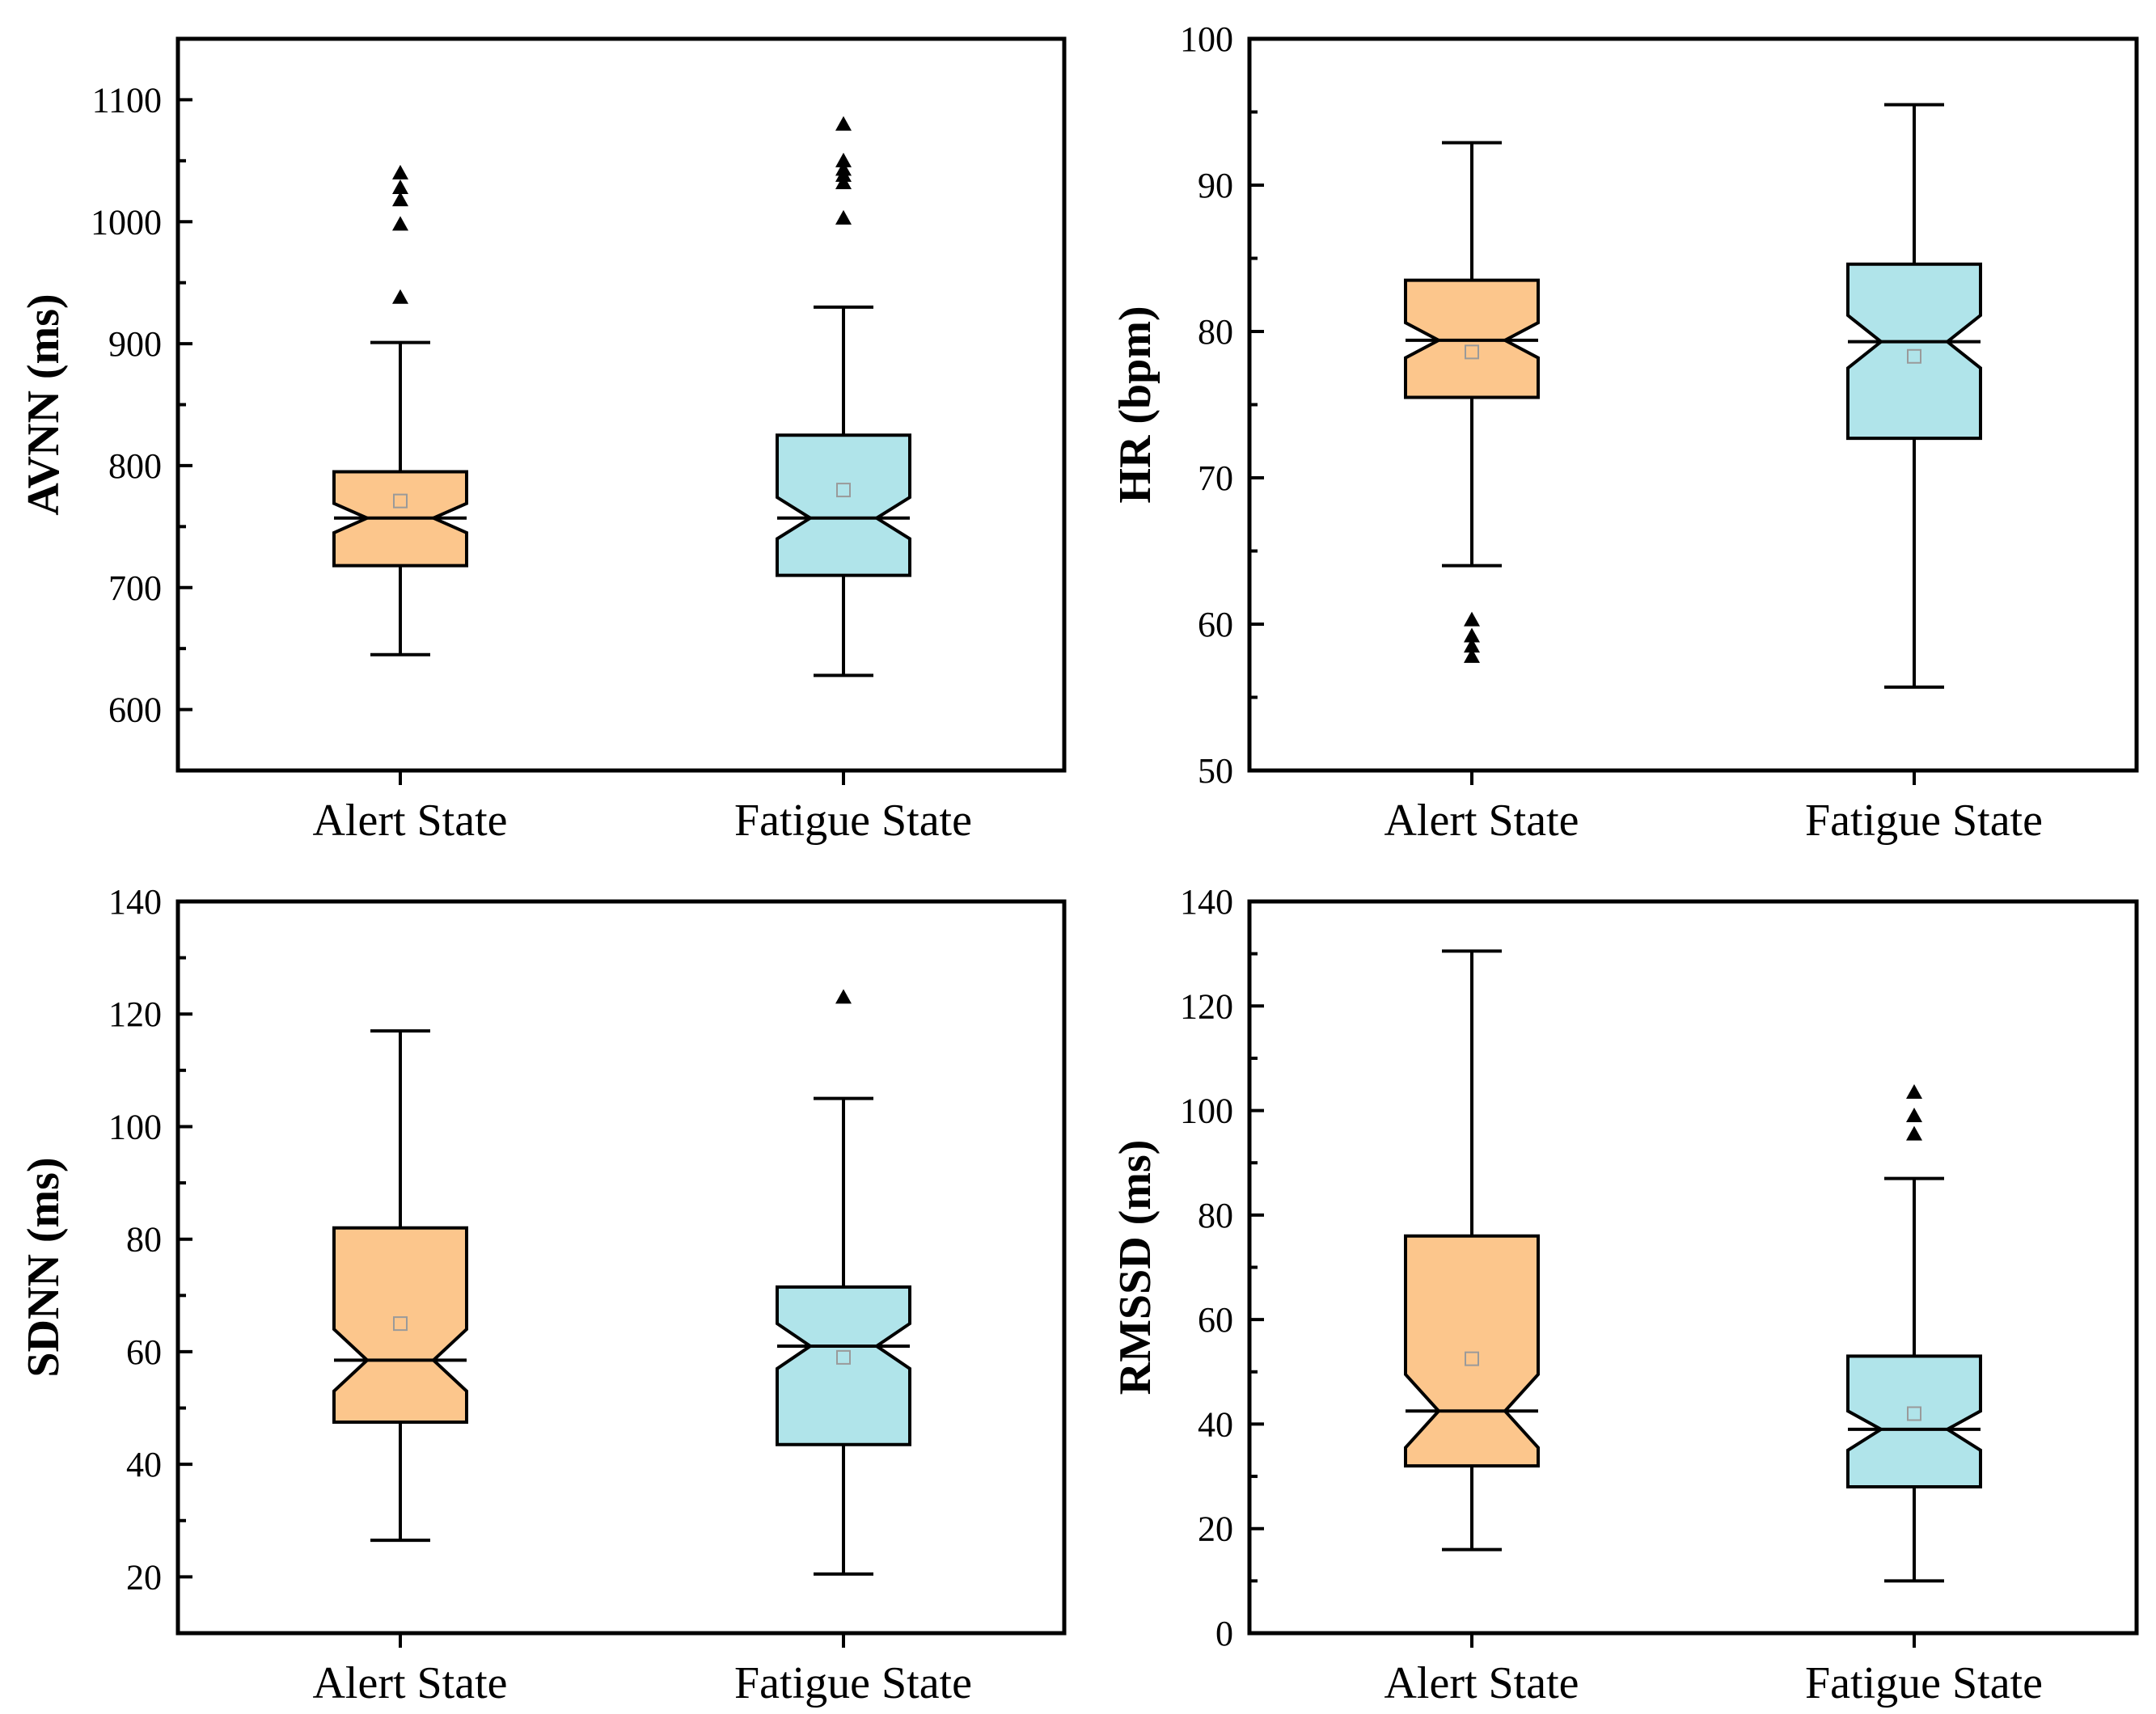  Describe the element at coordinates (44, 404) in the screenshot. I see `y-axis-title: AVNN (ms)` at that location.